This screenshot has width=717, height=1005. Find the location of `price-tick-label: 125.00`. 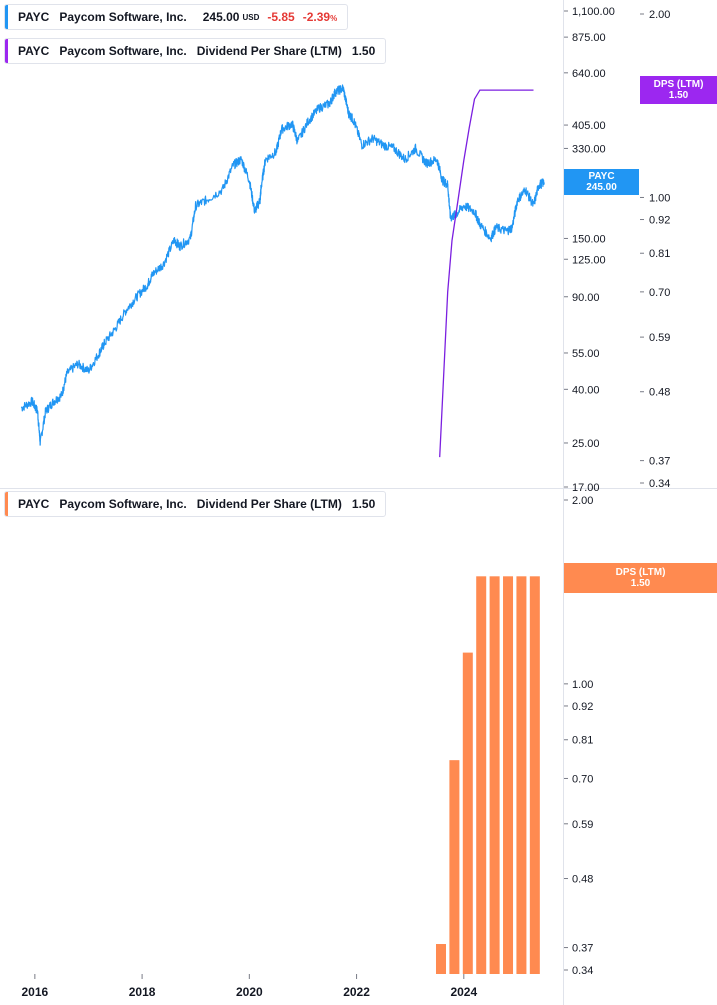

price-tick-label: 125.00 is located at coordinates (589, 260).